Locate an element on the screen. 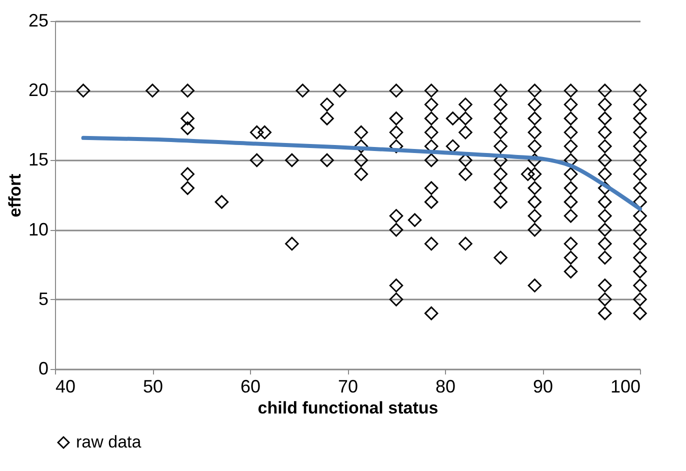 This screenshot has width=686, height=471. y-tick-label: 0 is located at coordinates (43, 368).